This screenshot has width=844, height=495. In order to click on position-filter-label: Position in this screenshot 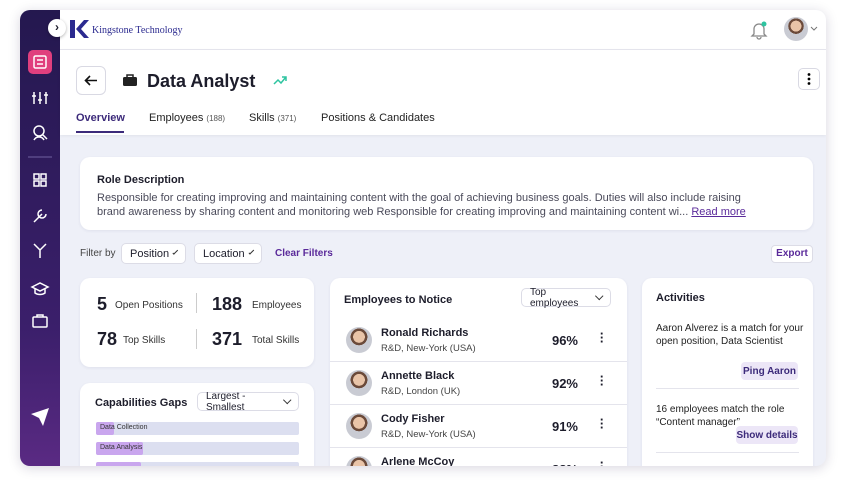, I will do `click(150, 253)`.